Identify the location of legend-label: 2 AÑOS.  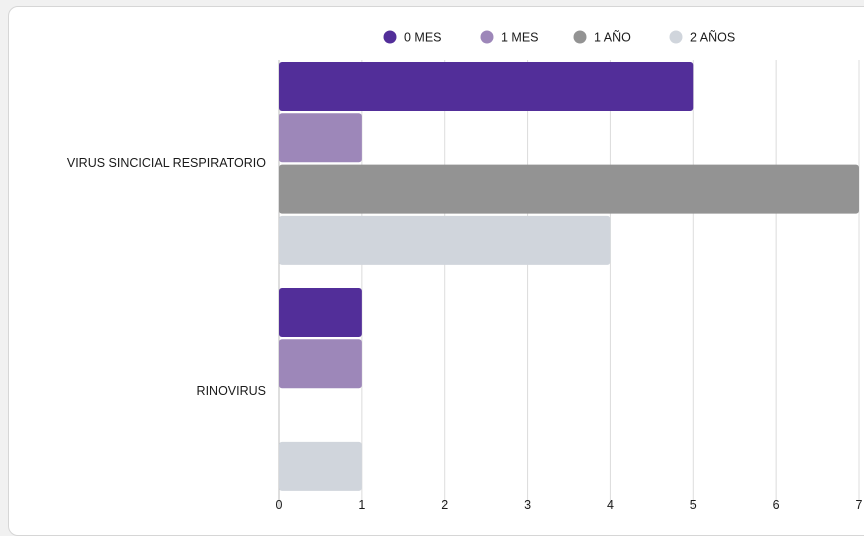
(712, 38).